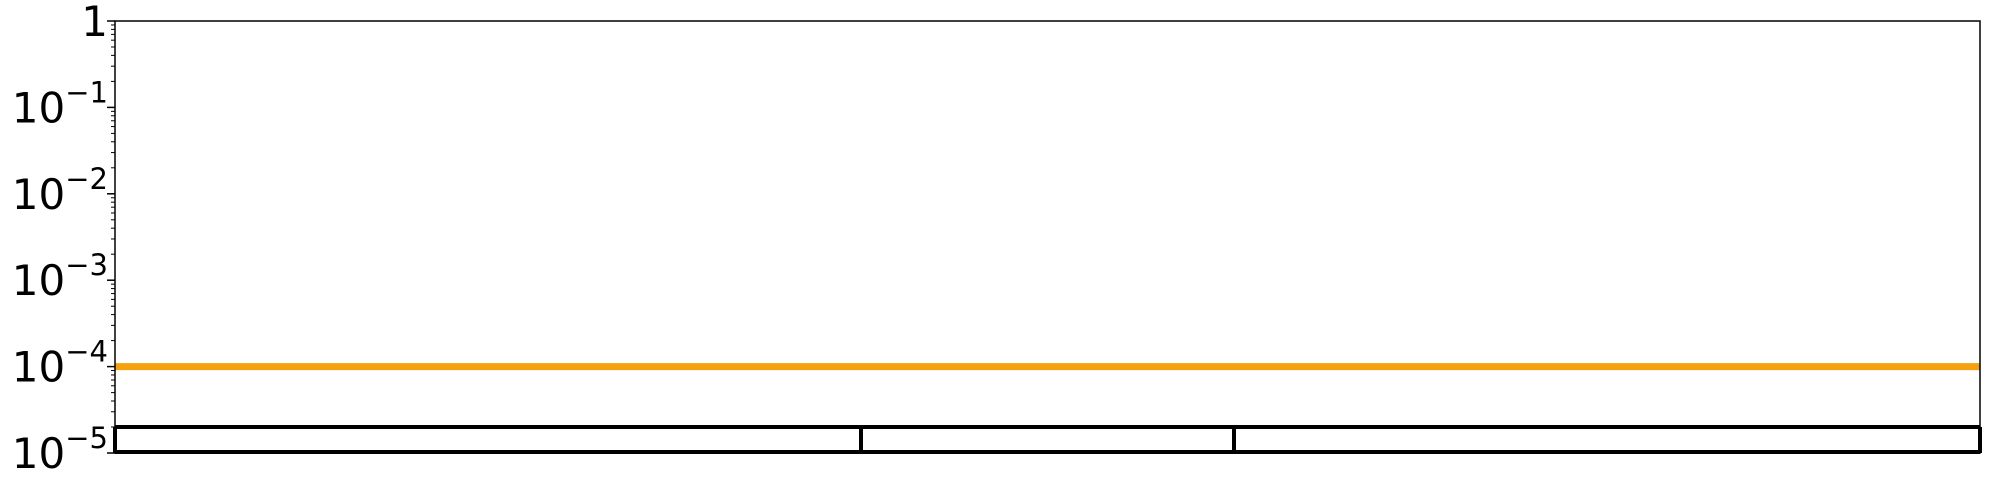 The width and height of the screenshot is (1990, 489). Describe the element at coordinates (111, 237) in the screenshot. I see `y-major-ticks` at that location.